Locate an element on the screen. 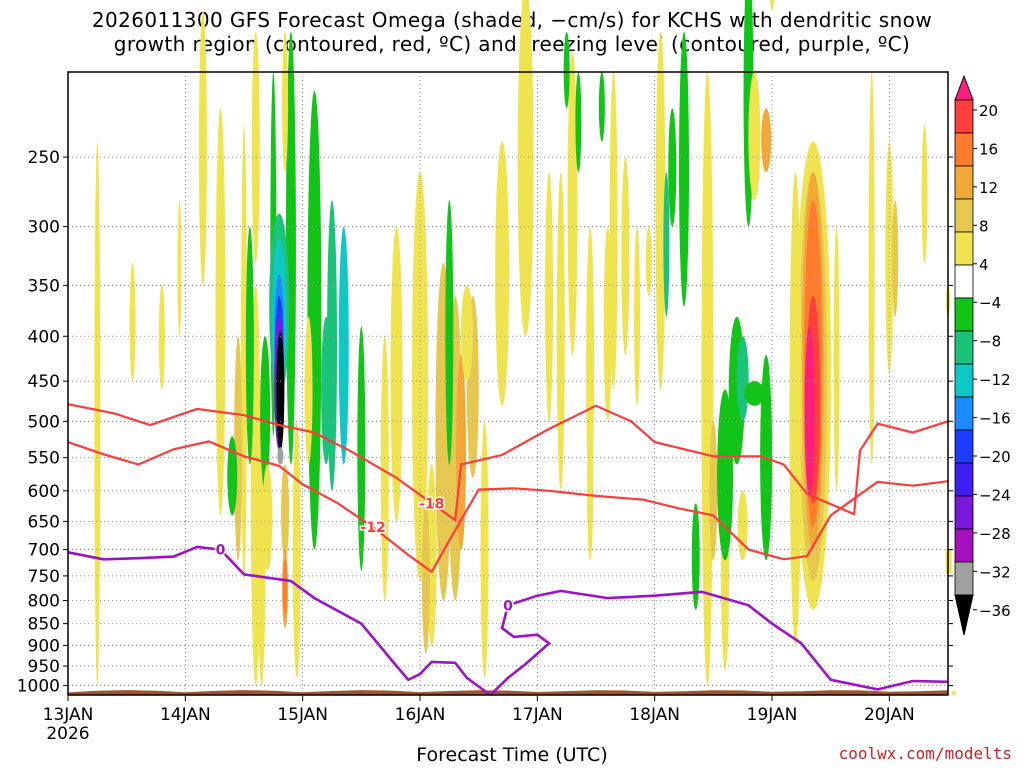 Image resolution: width=1024 pixels, height=768 pixels. x-tick-label: 17JAN is located at coordinates (537, 715).